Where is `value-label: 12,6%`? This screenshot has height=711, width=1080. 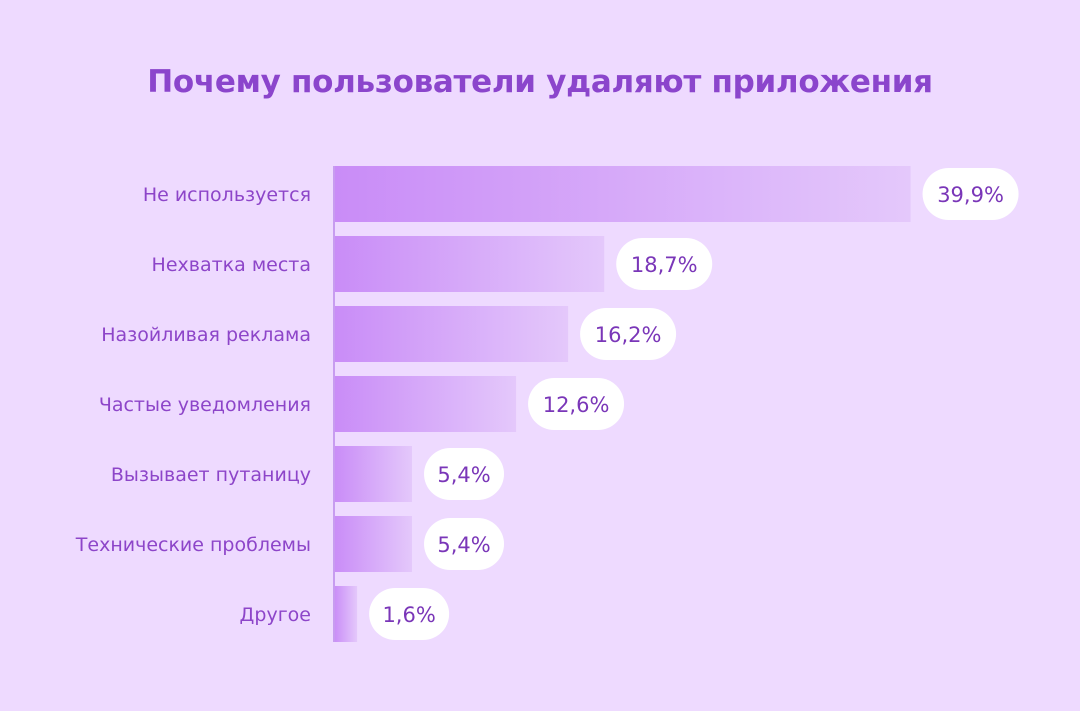
value-label: 12,6% is located at coordinates (576, 405).